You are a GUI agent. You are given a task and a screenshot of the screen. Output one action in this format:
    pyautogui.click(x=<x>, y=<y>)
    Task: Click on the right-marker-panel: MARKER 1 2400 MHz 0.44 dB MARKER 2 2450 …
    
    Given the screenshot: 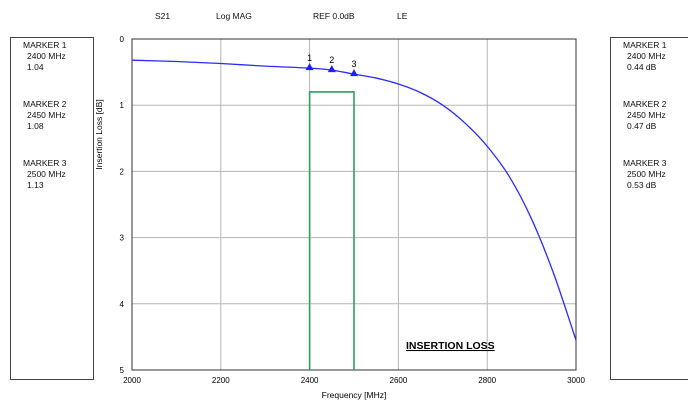 What is the action you would take?
    pyautogui.click(x=649, y=208)
    